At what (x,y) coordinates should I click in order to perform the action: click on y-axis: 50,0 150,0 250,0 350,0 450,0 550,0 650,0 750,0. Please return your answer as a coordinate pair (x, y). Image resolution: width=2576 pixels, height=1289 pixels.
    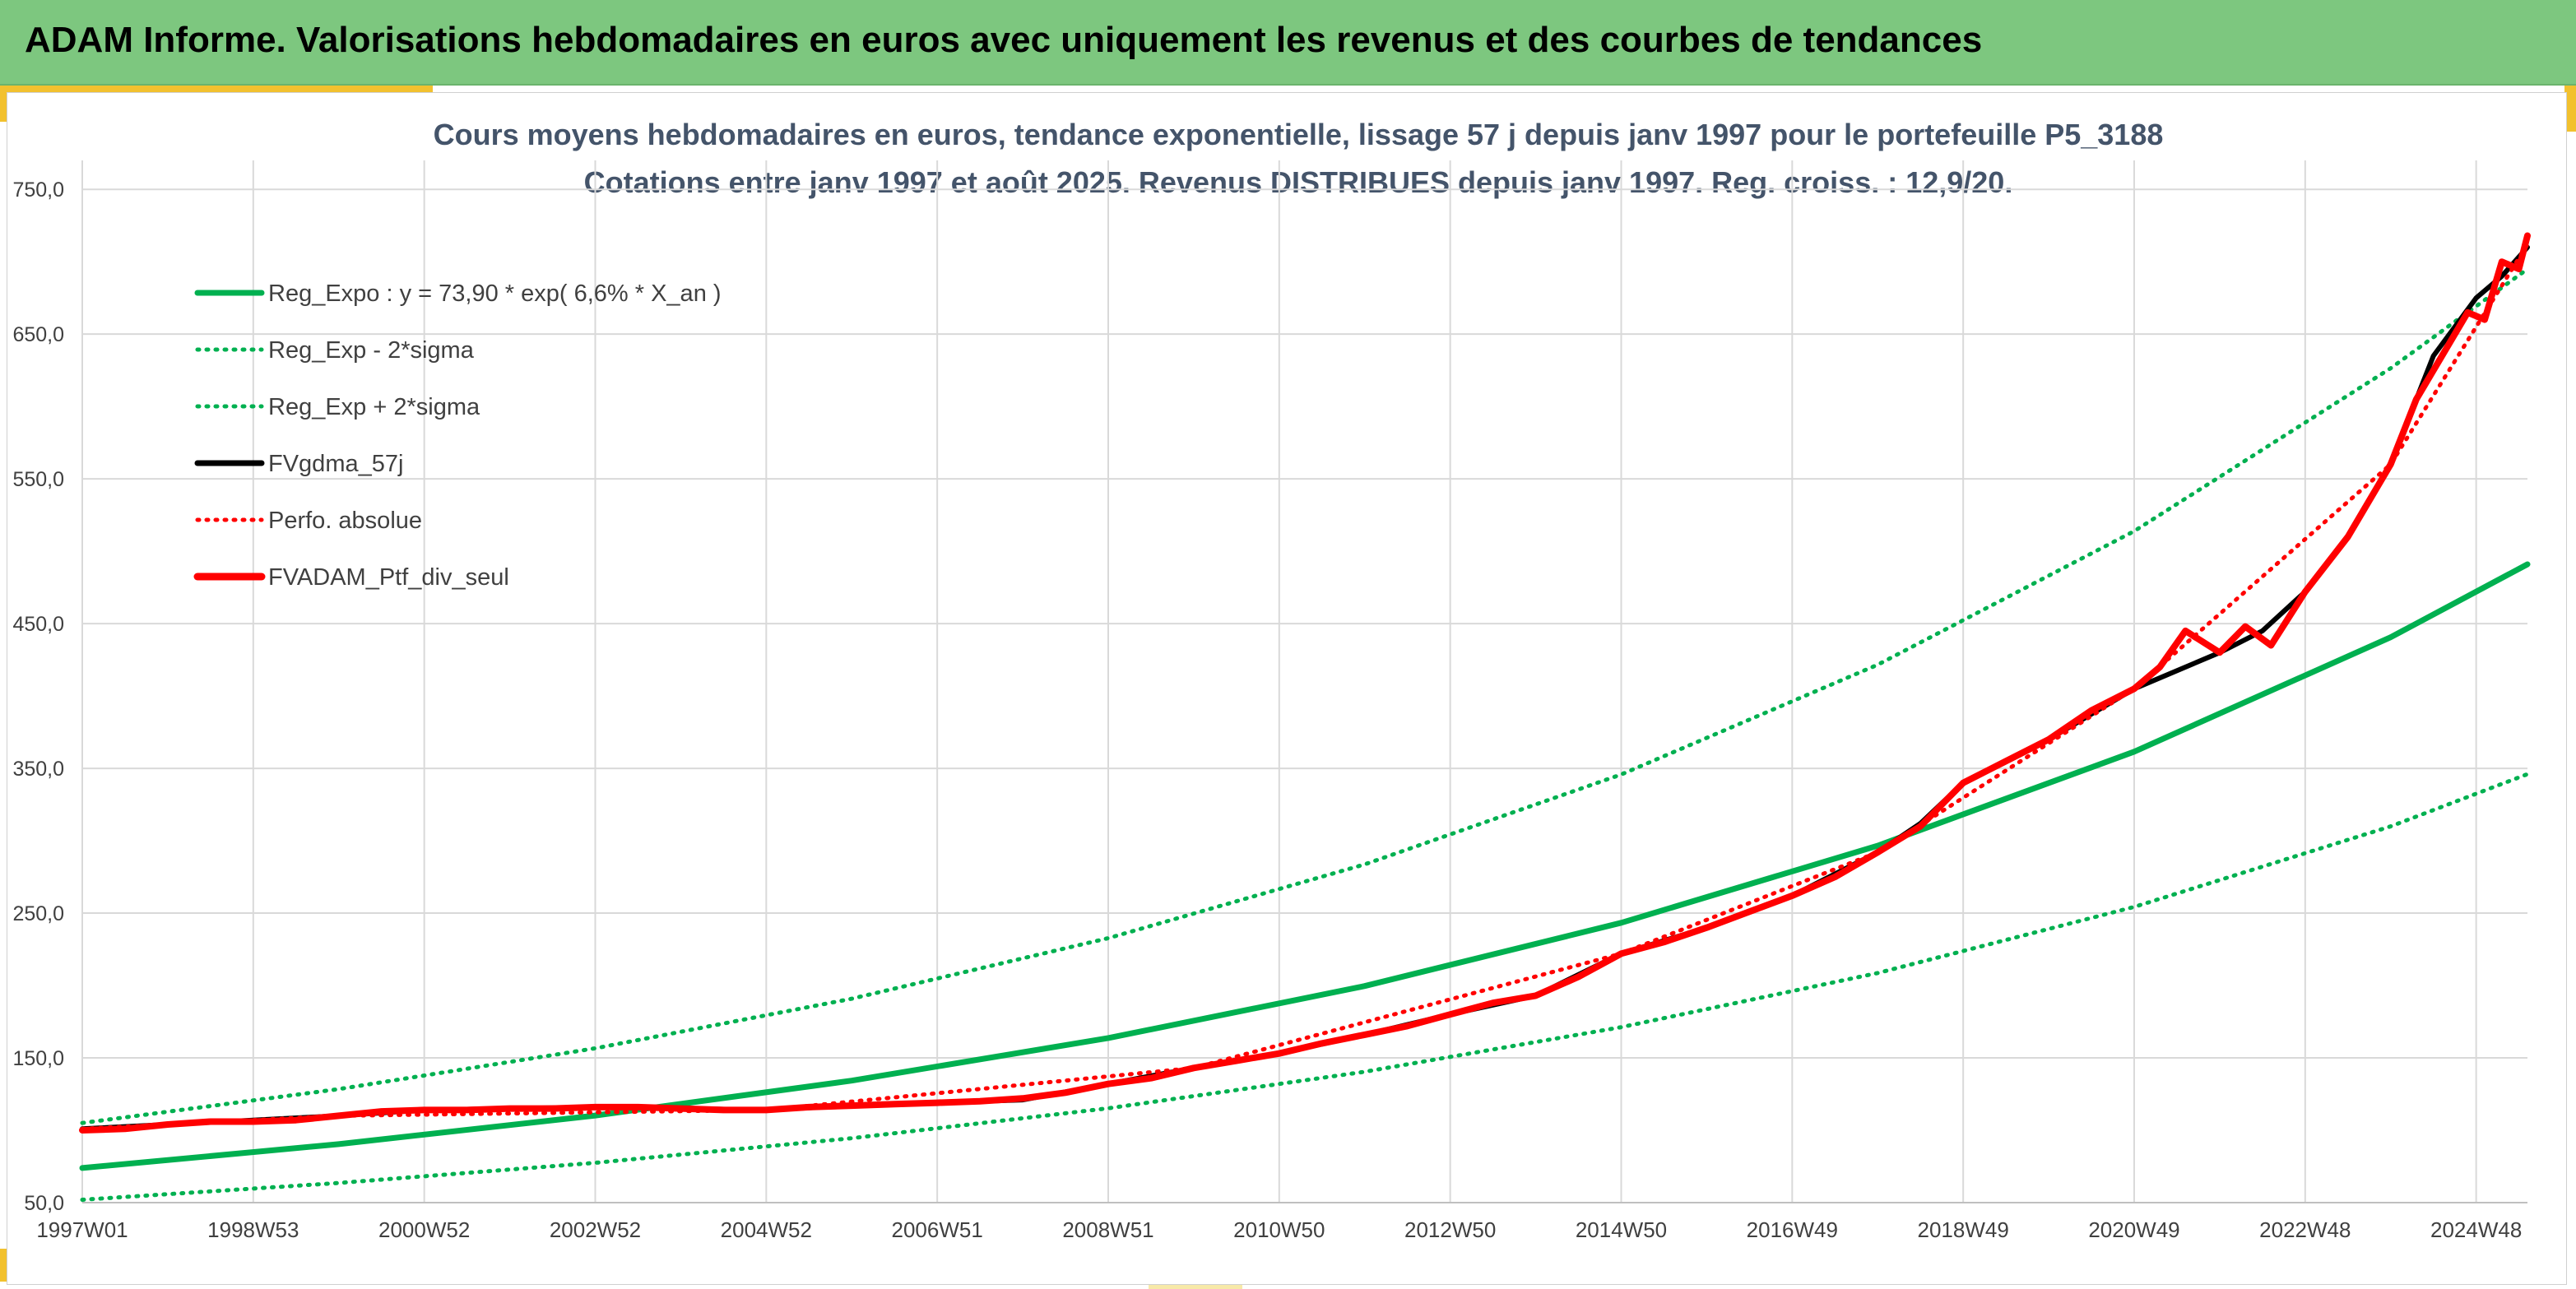
    Looking at the image, I should click on (38, 697).